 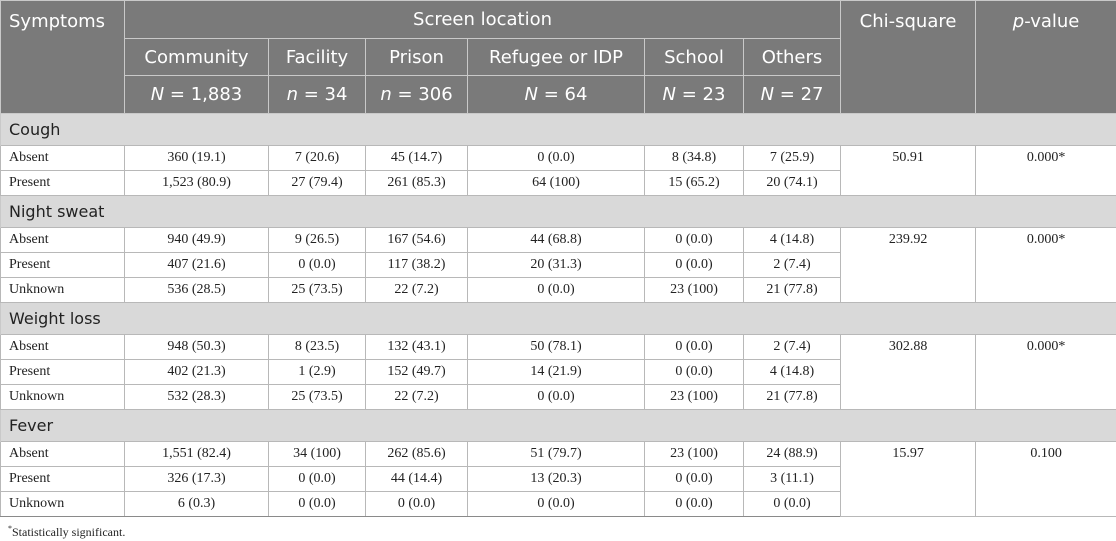 What do you see at coordinates (416, 158) in the screenshot?
I see `table-cell: 45 (14.7)` at bounding box center [416, 158].